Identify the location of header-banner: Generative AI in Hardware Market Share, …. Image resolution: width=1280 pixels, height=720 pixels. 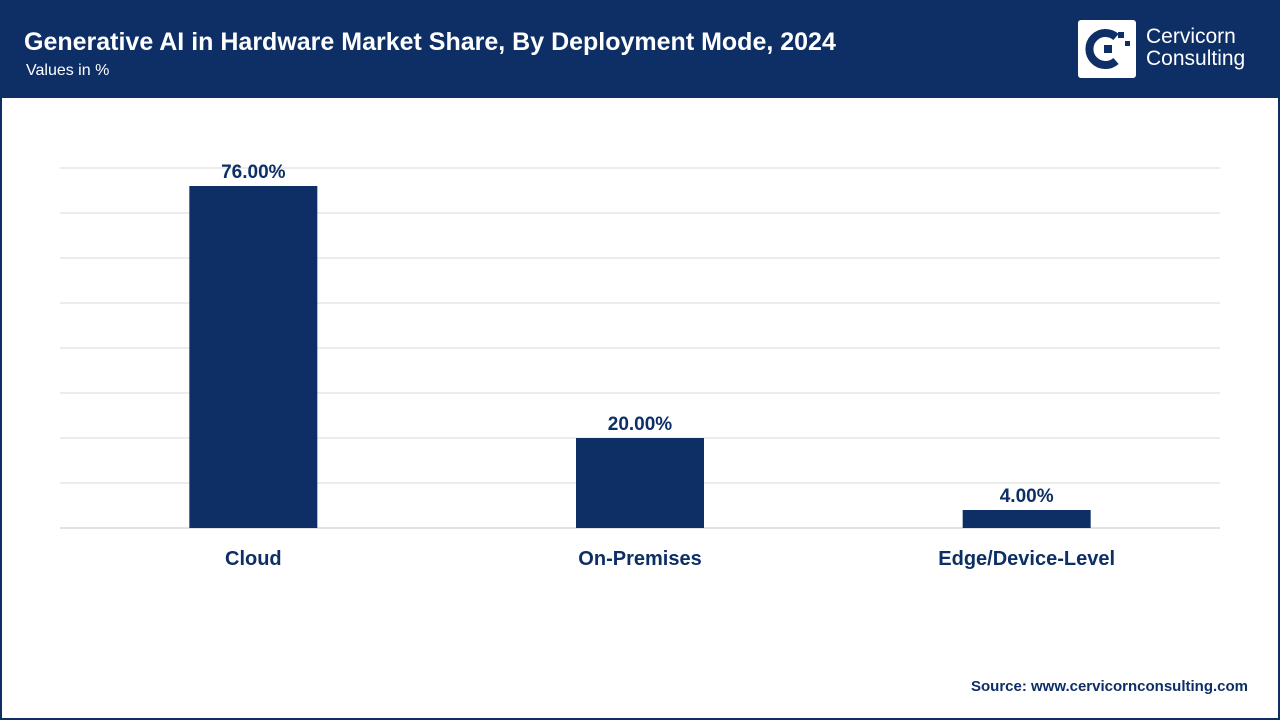
(640, 50).